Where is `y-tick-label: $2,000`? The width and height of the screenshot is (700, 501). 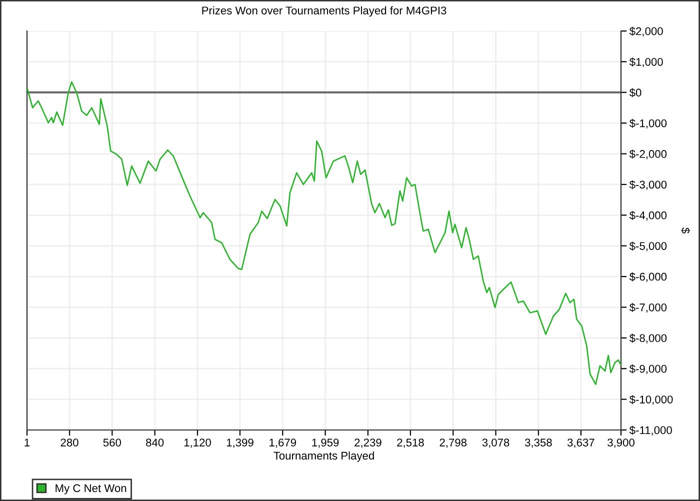 y-tick-label: $2,000 is located at coordinates (646, 31).